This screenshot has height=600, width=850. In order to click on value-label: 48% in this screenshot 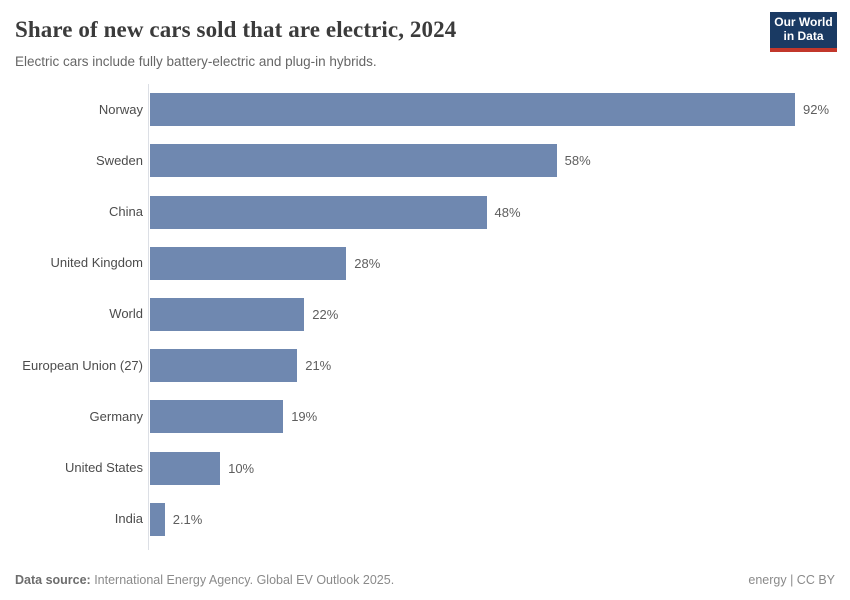, I will do `click(507, 212)`.